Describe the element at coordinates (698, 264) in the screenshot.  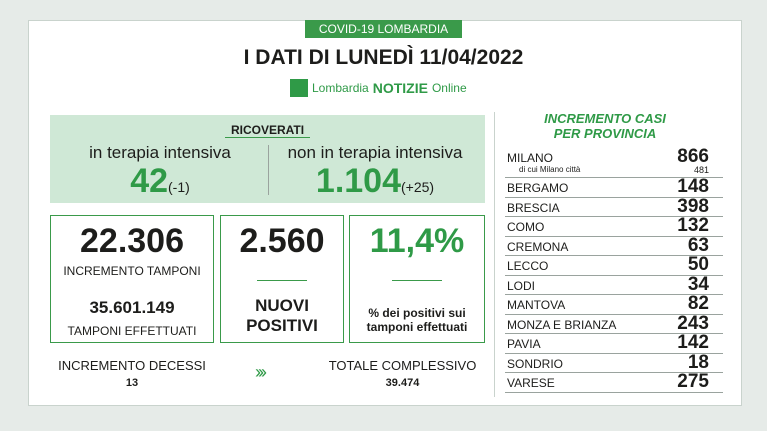
I see `province-value: 50` at that location.